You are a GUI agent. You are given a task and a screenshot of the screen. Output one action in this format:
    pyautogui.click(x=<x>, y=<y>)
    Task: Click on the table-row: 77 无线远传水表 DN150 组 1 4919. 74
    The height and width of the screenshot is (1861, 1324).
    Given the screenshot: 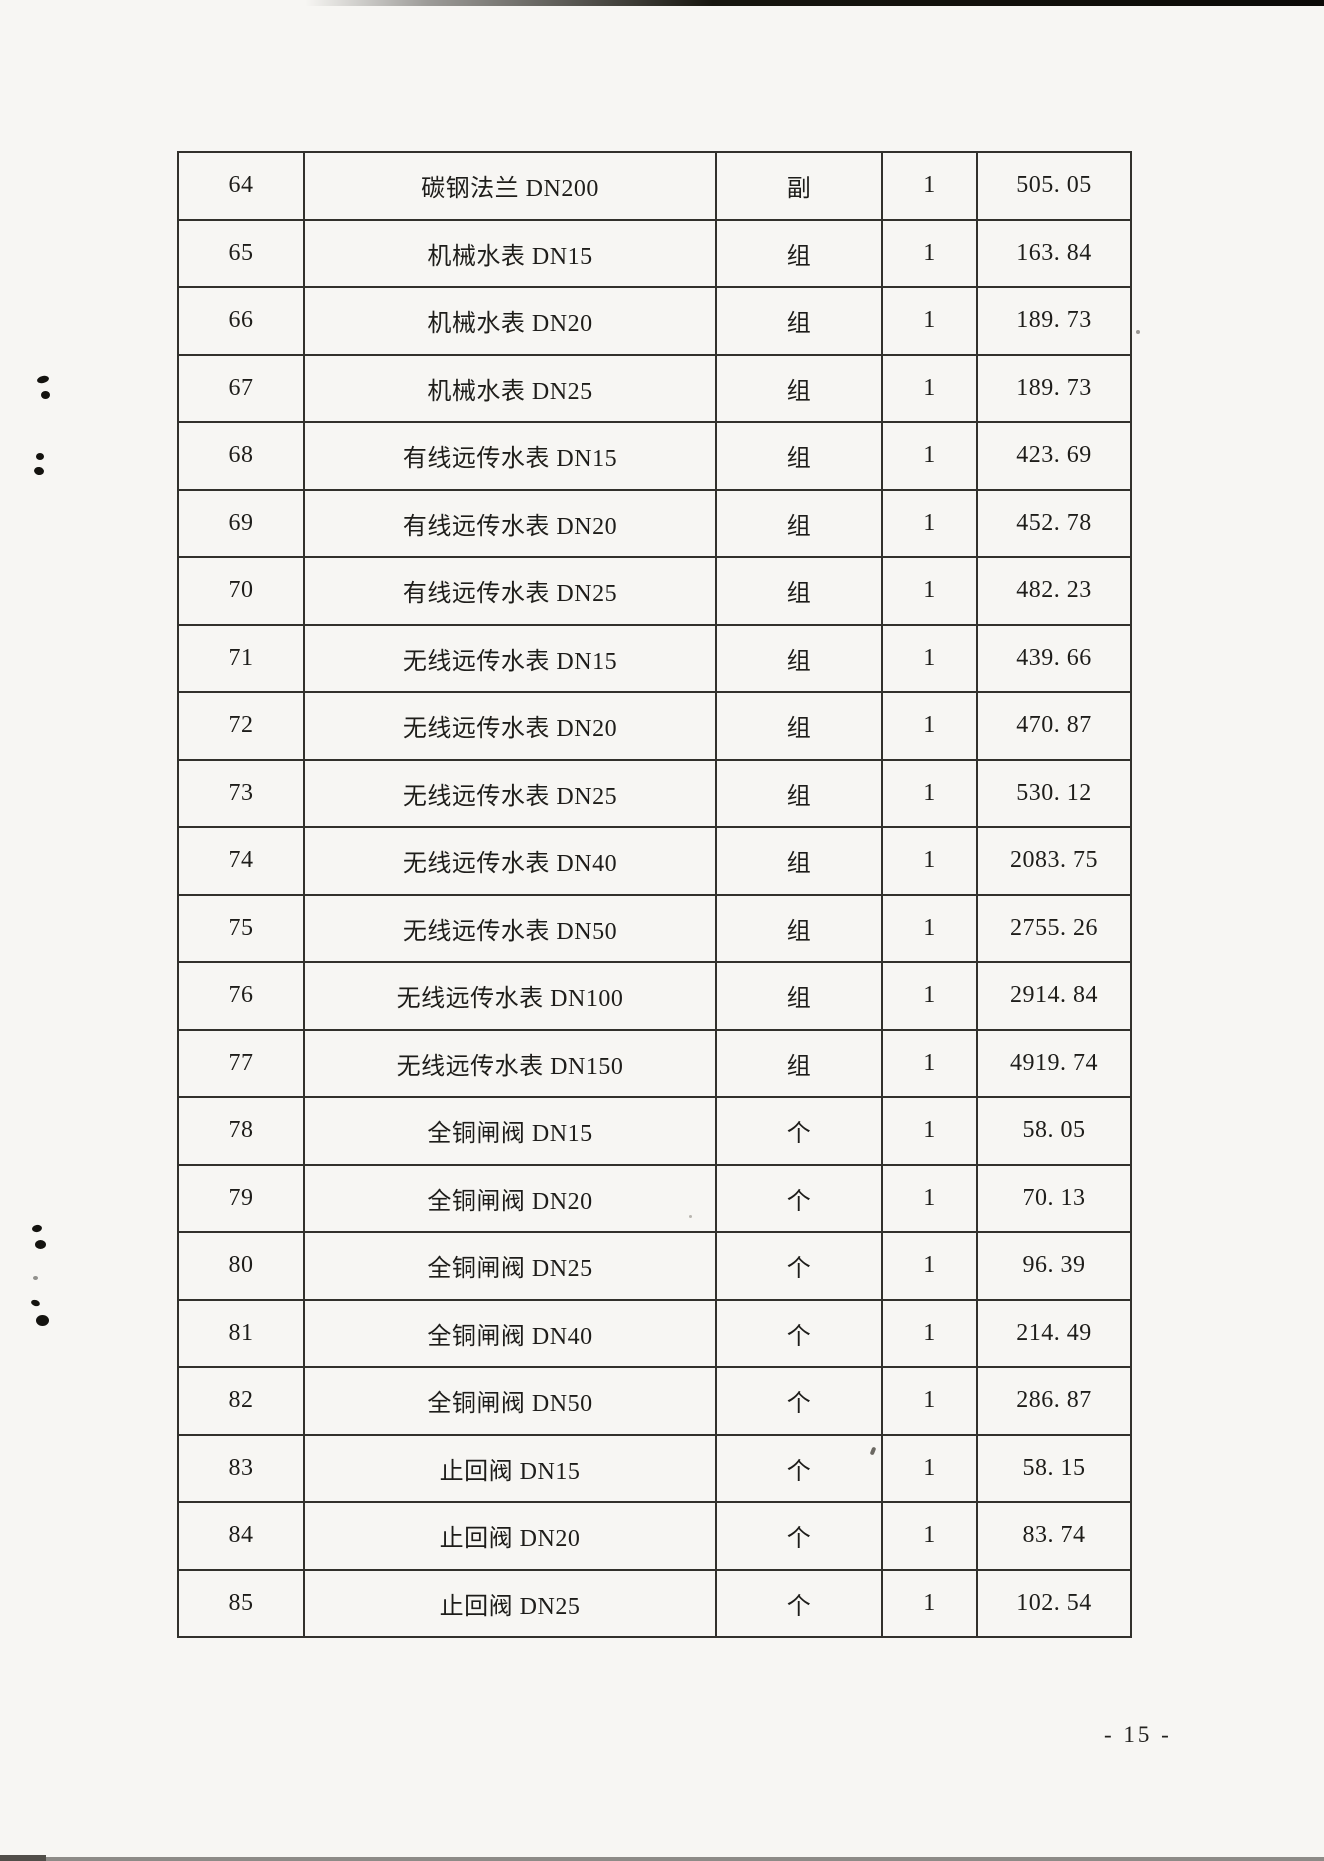 What is the action you would take?
    pyautogui.click(x=654, y=1063)
    